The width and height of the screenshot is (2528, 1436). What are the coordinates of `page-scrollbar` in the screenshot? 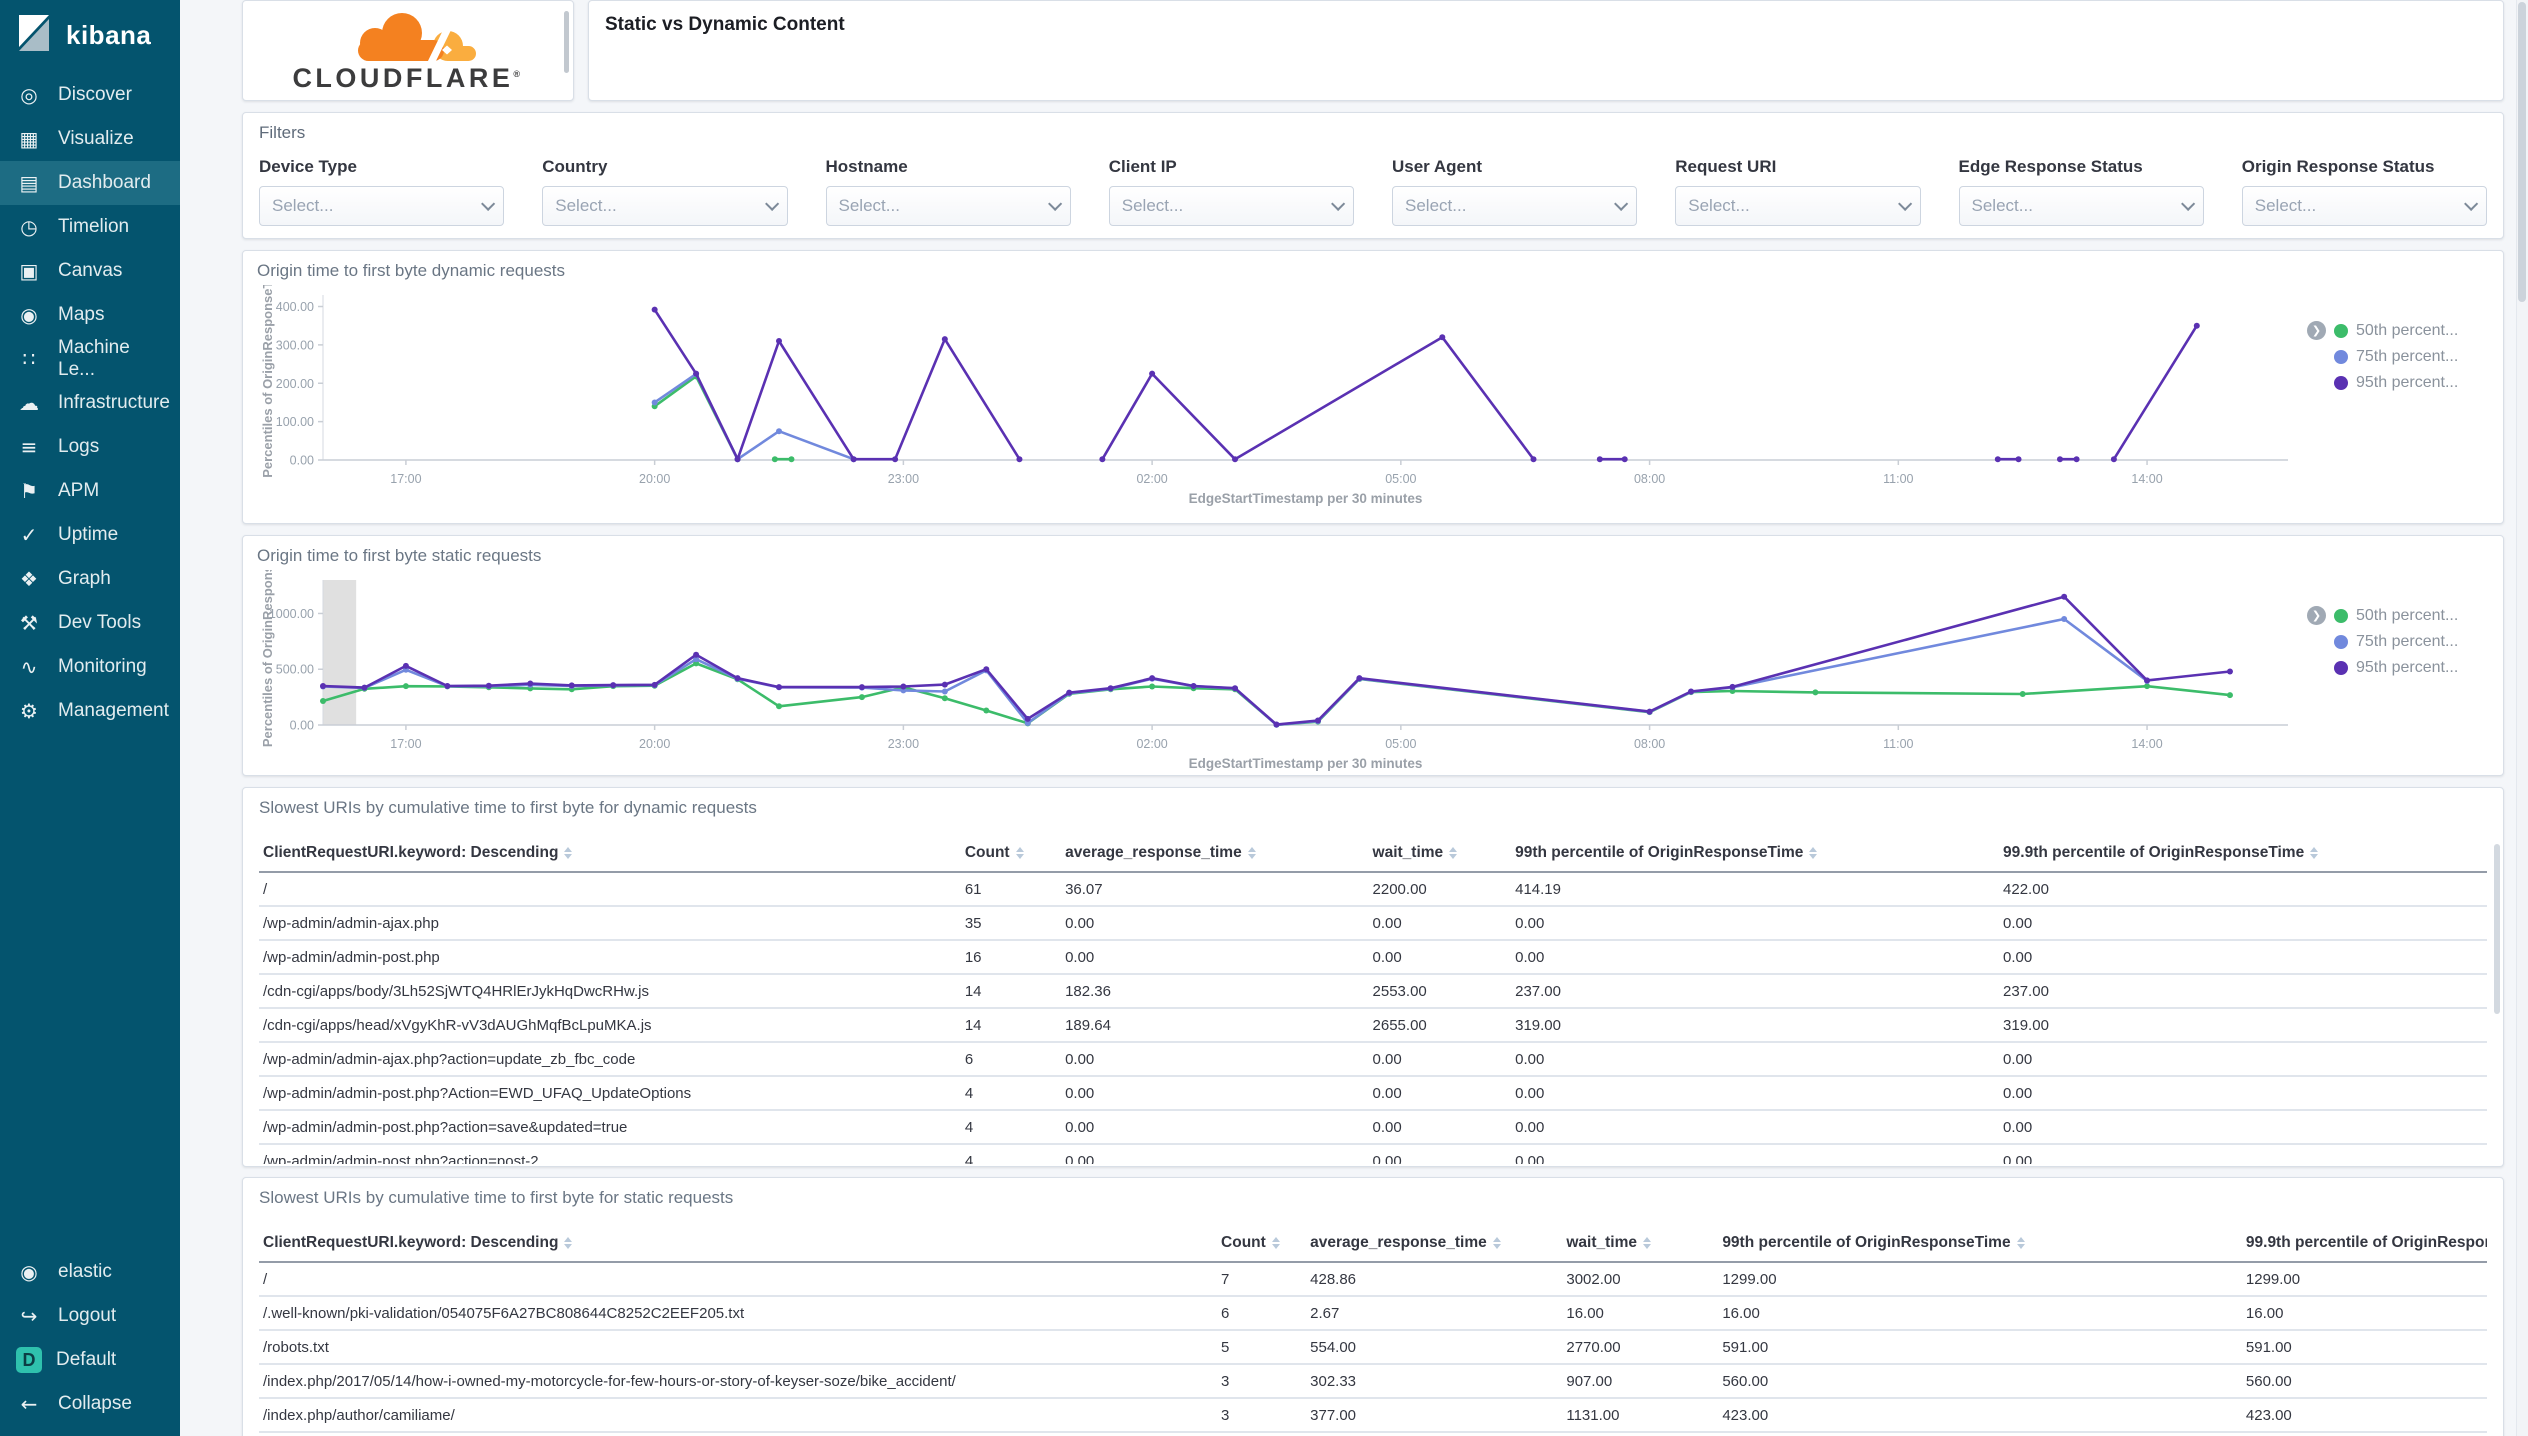 It's located at (2522, 718).